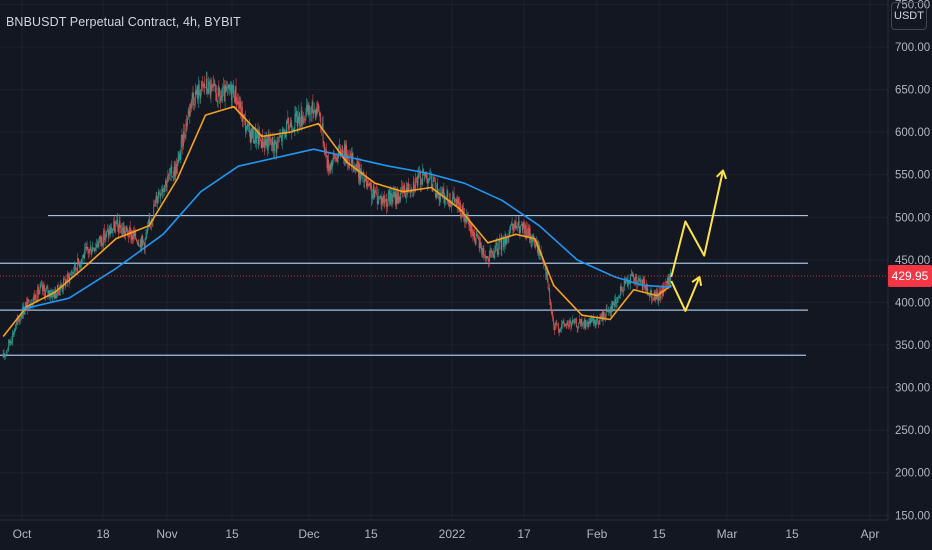 This screenshot has height=550, width=932. What do you see at coordinates (912, 133) in the screenshot?
I see `price-tick-label: 600.00` at bounding box center [912, 133].